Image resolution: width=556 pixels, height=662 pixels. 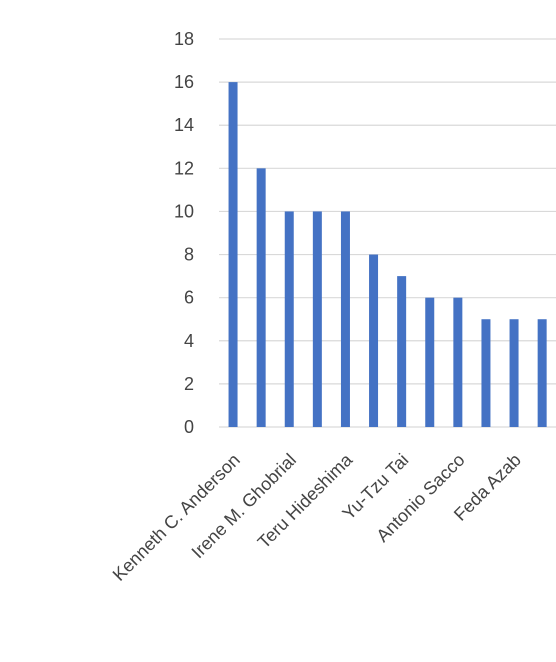 What do you see at coordinates (184, 125) in the screenshot?
I see `y-tick-label: 14` at bounding box center [184, 125].